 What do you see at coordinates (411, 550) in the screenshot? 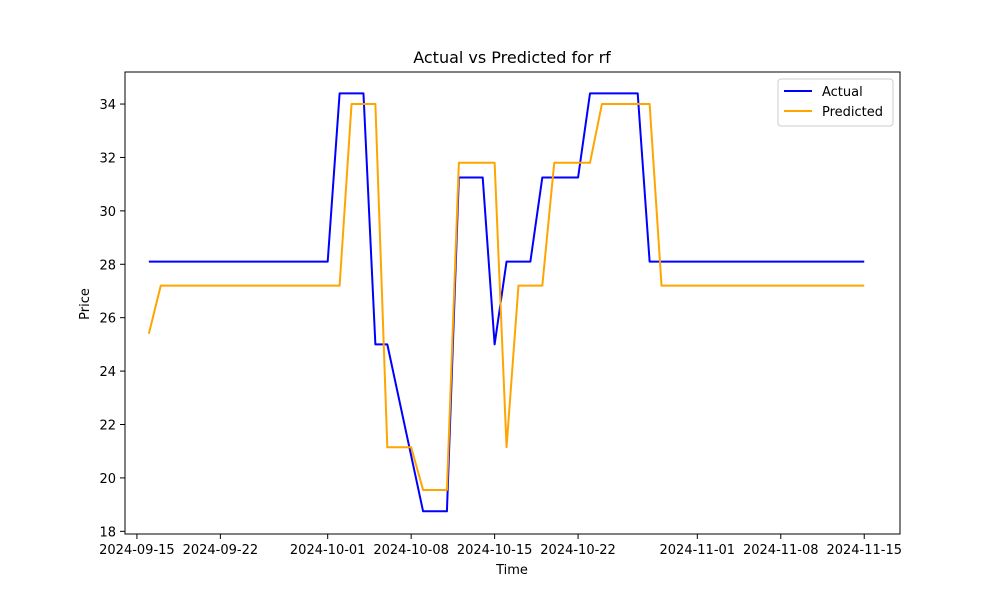
I see `x-tick-label: 2024-10-08` at bounding box center [411, 550].